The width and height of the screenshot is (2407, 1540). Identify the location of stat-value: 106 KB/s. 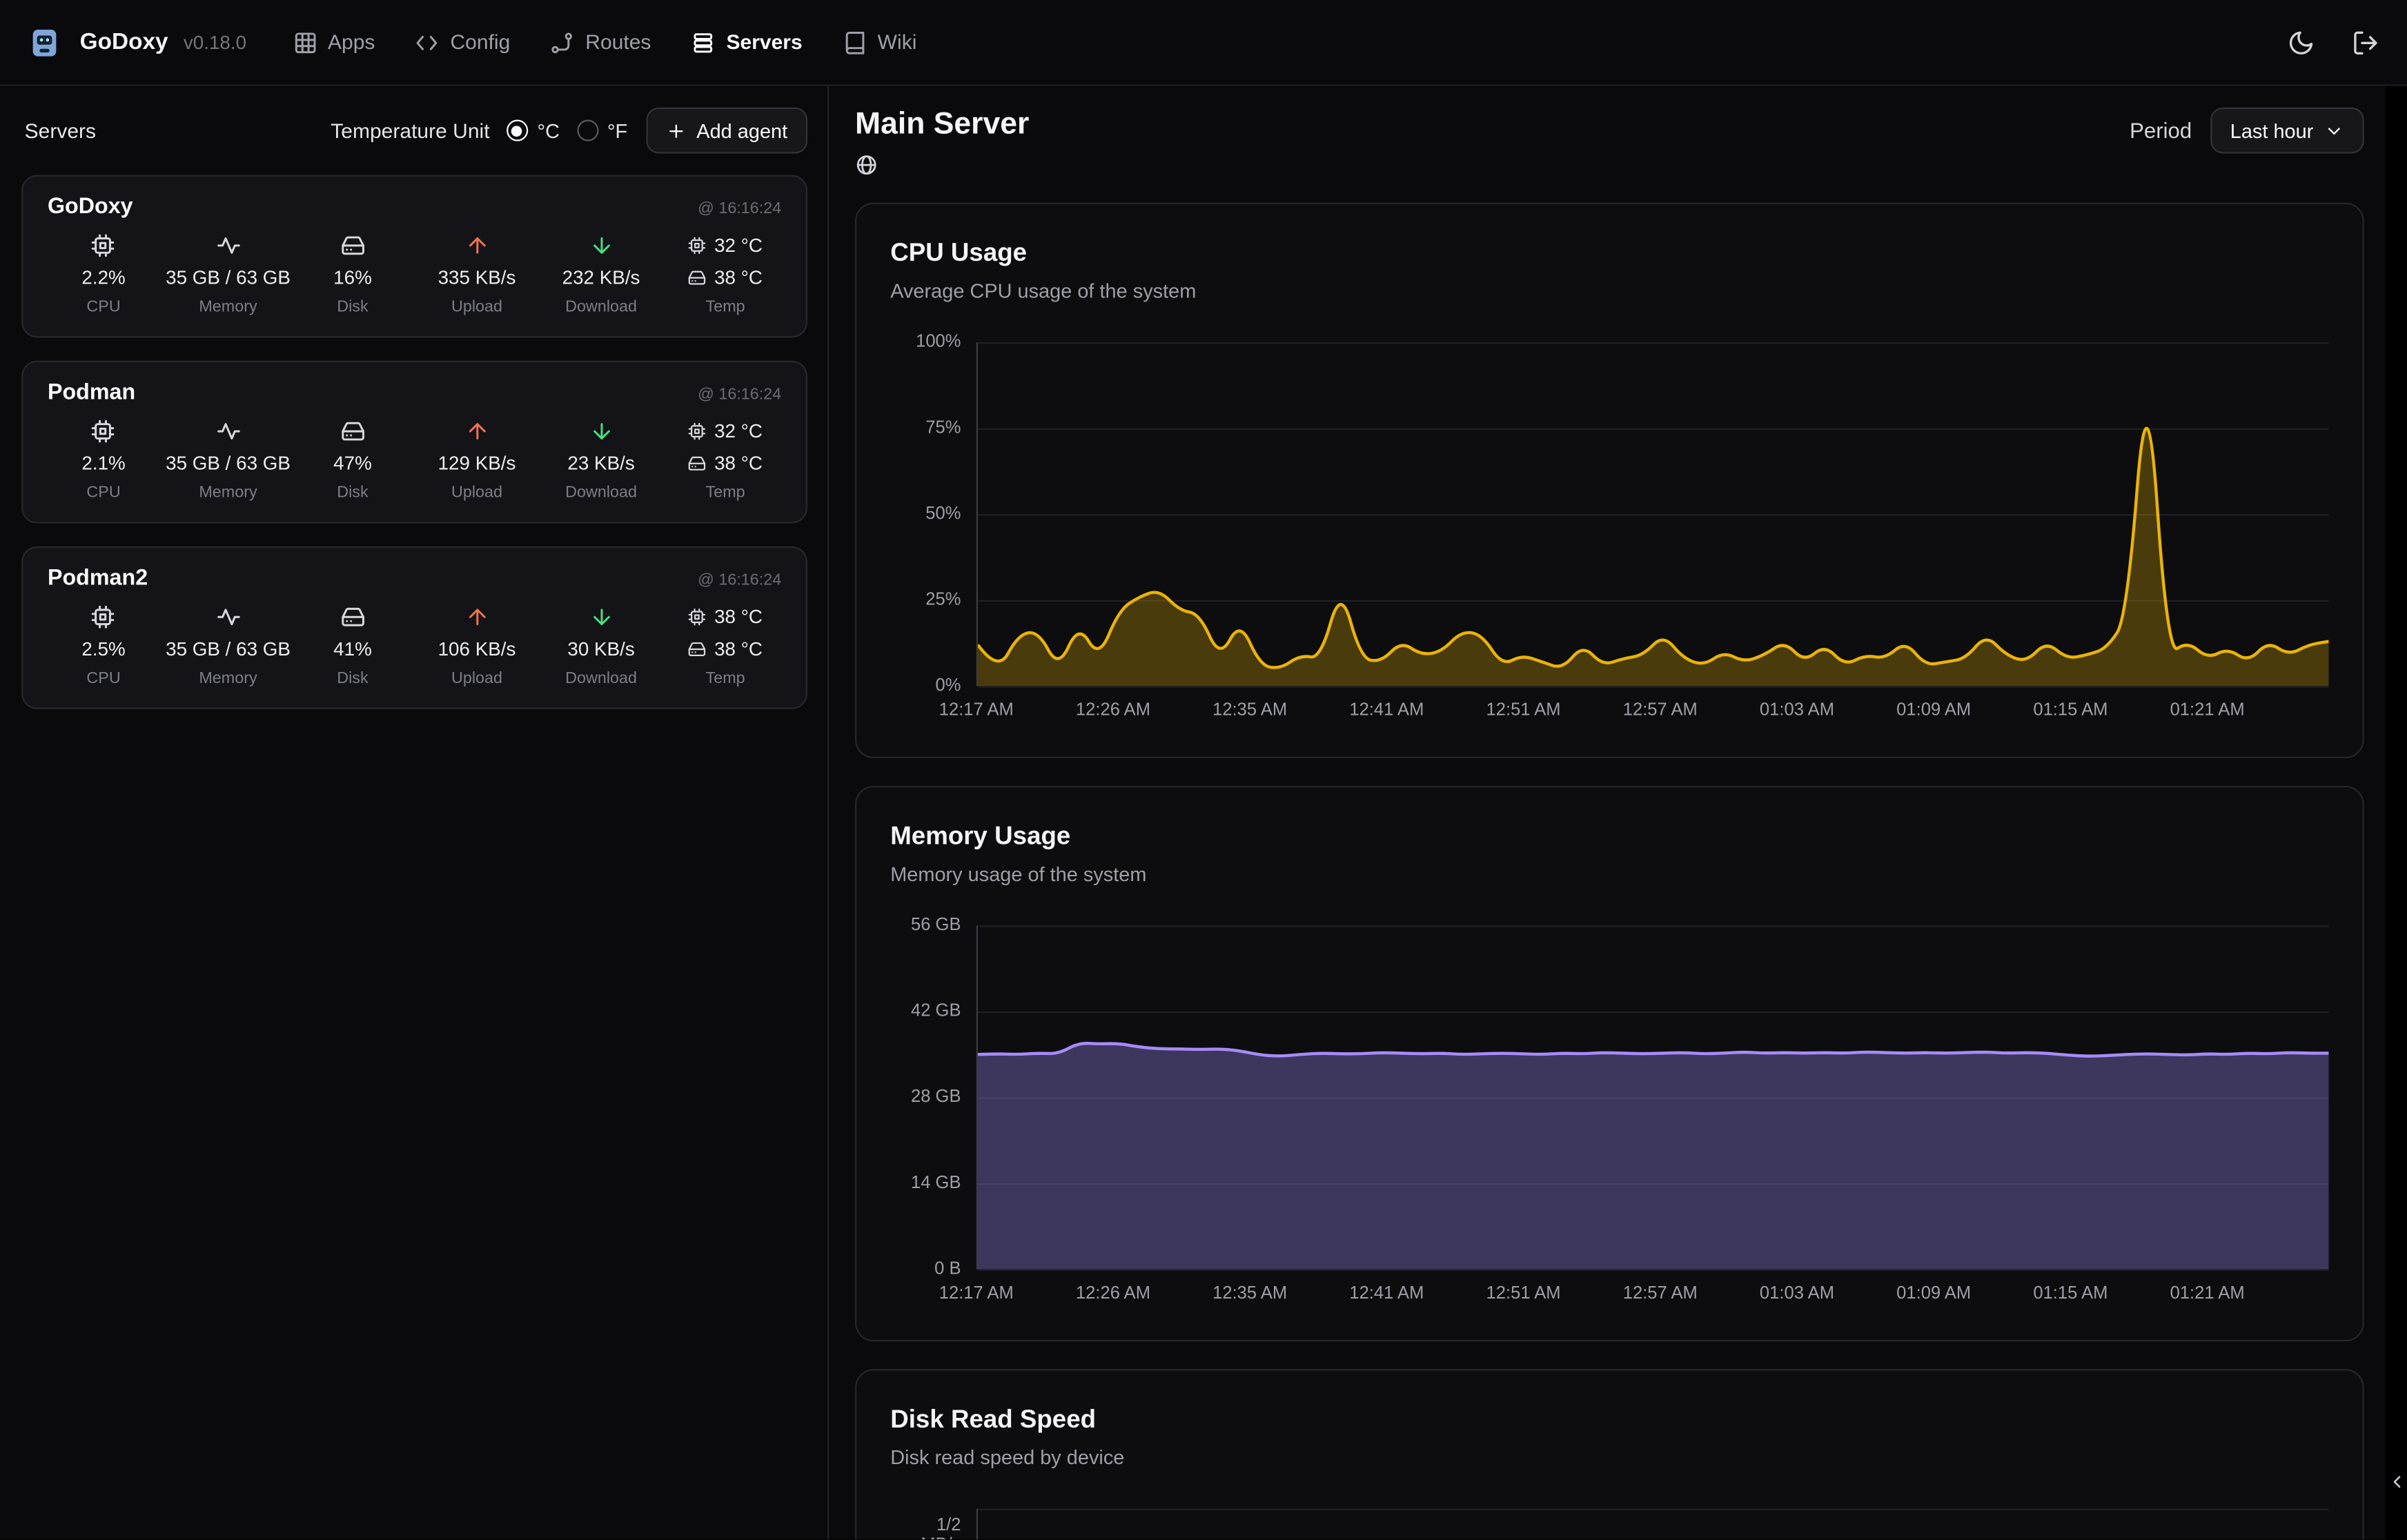
(477, 649).